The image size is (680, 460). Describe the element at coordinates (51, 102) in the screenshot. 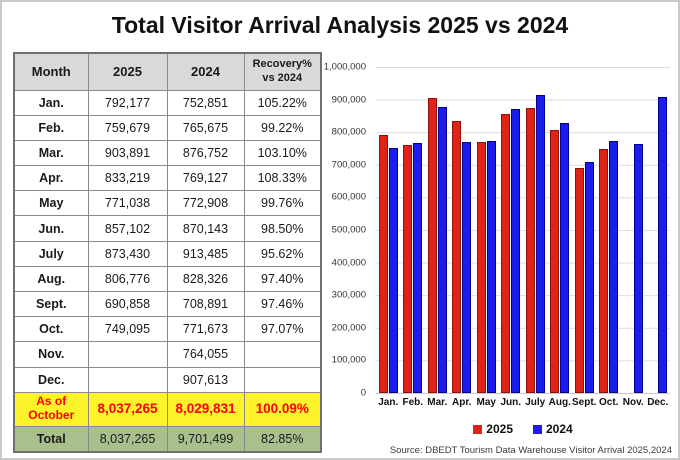

I see `cell-month: Jan.` at that location.